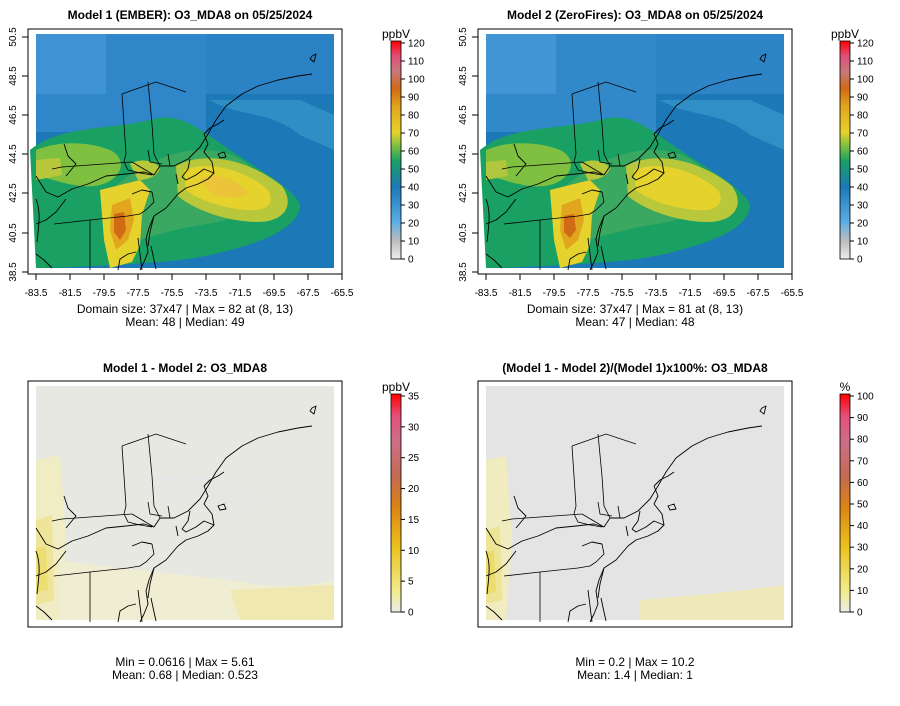 This screenshot has width=900, height=706. Describe the element at coordinates (185, 309) in the screenshot. I see `panel1-stats-line1: Domain size: 37x47 | Max = 82 at (8, 13)` at that location.